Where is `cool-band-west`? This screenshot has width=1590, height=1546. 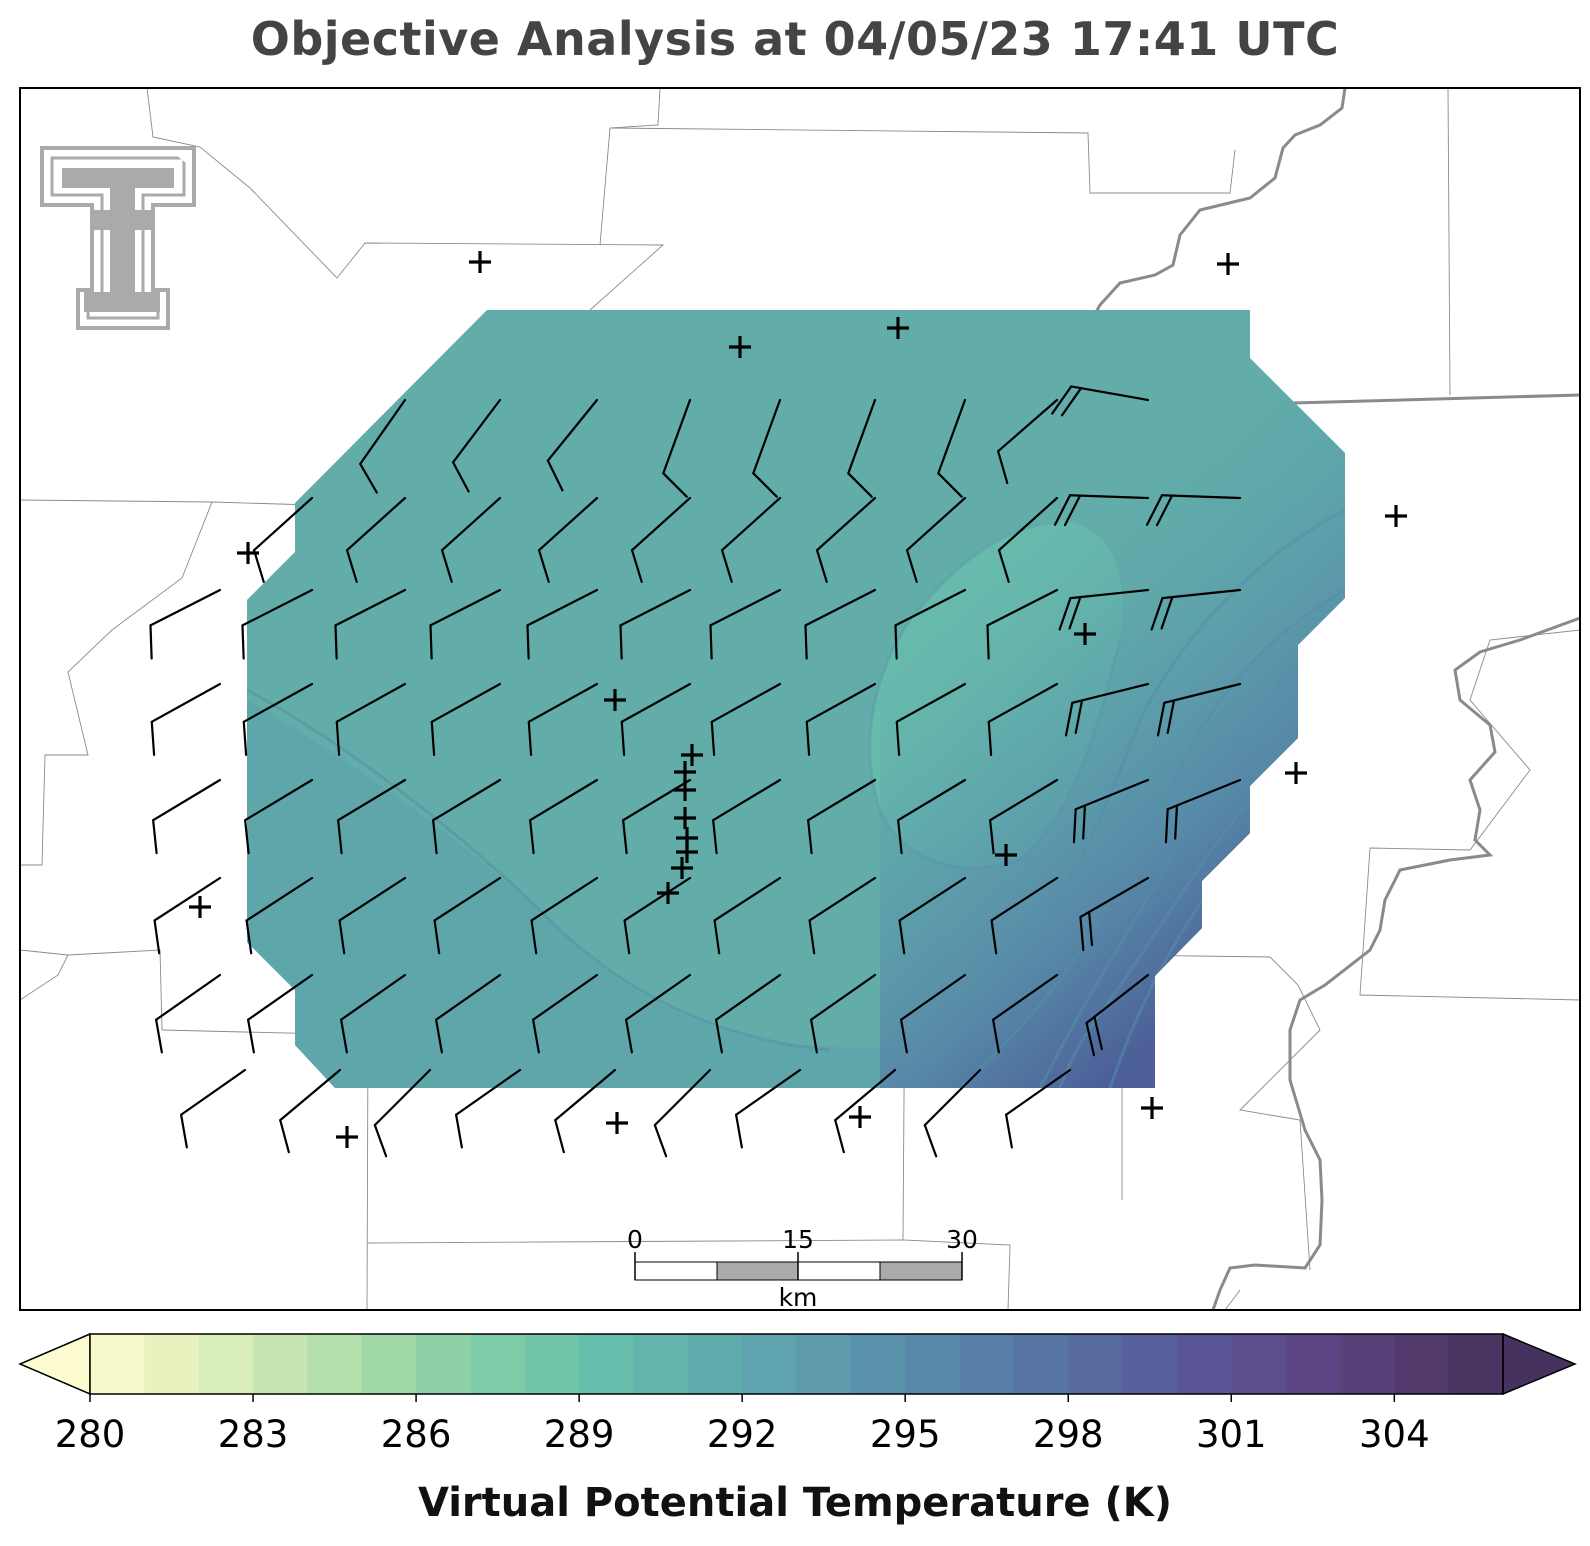
cool-band-west is located at coordinates (573, 894).